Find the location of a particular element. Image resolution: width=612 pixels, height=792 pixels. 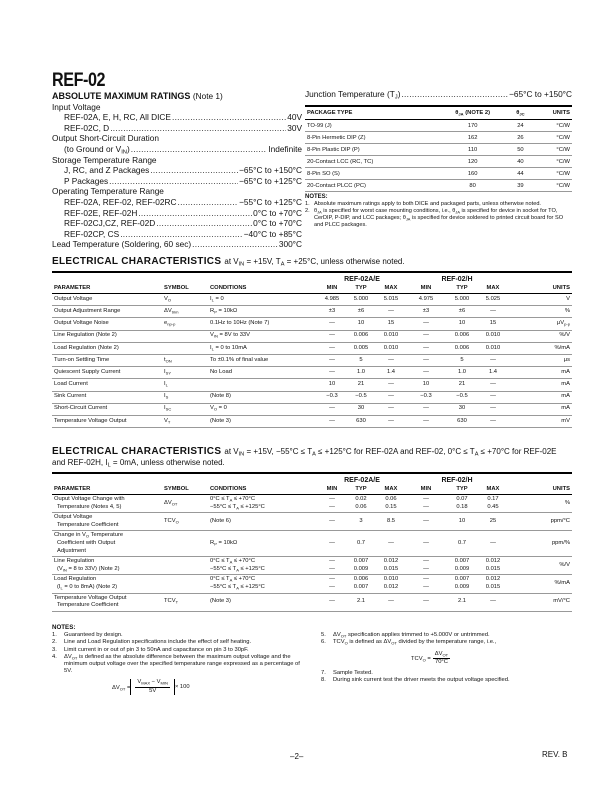

table-cell: 50 is located at coordinates (520, 149).